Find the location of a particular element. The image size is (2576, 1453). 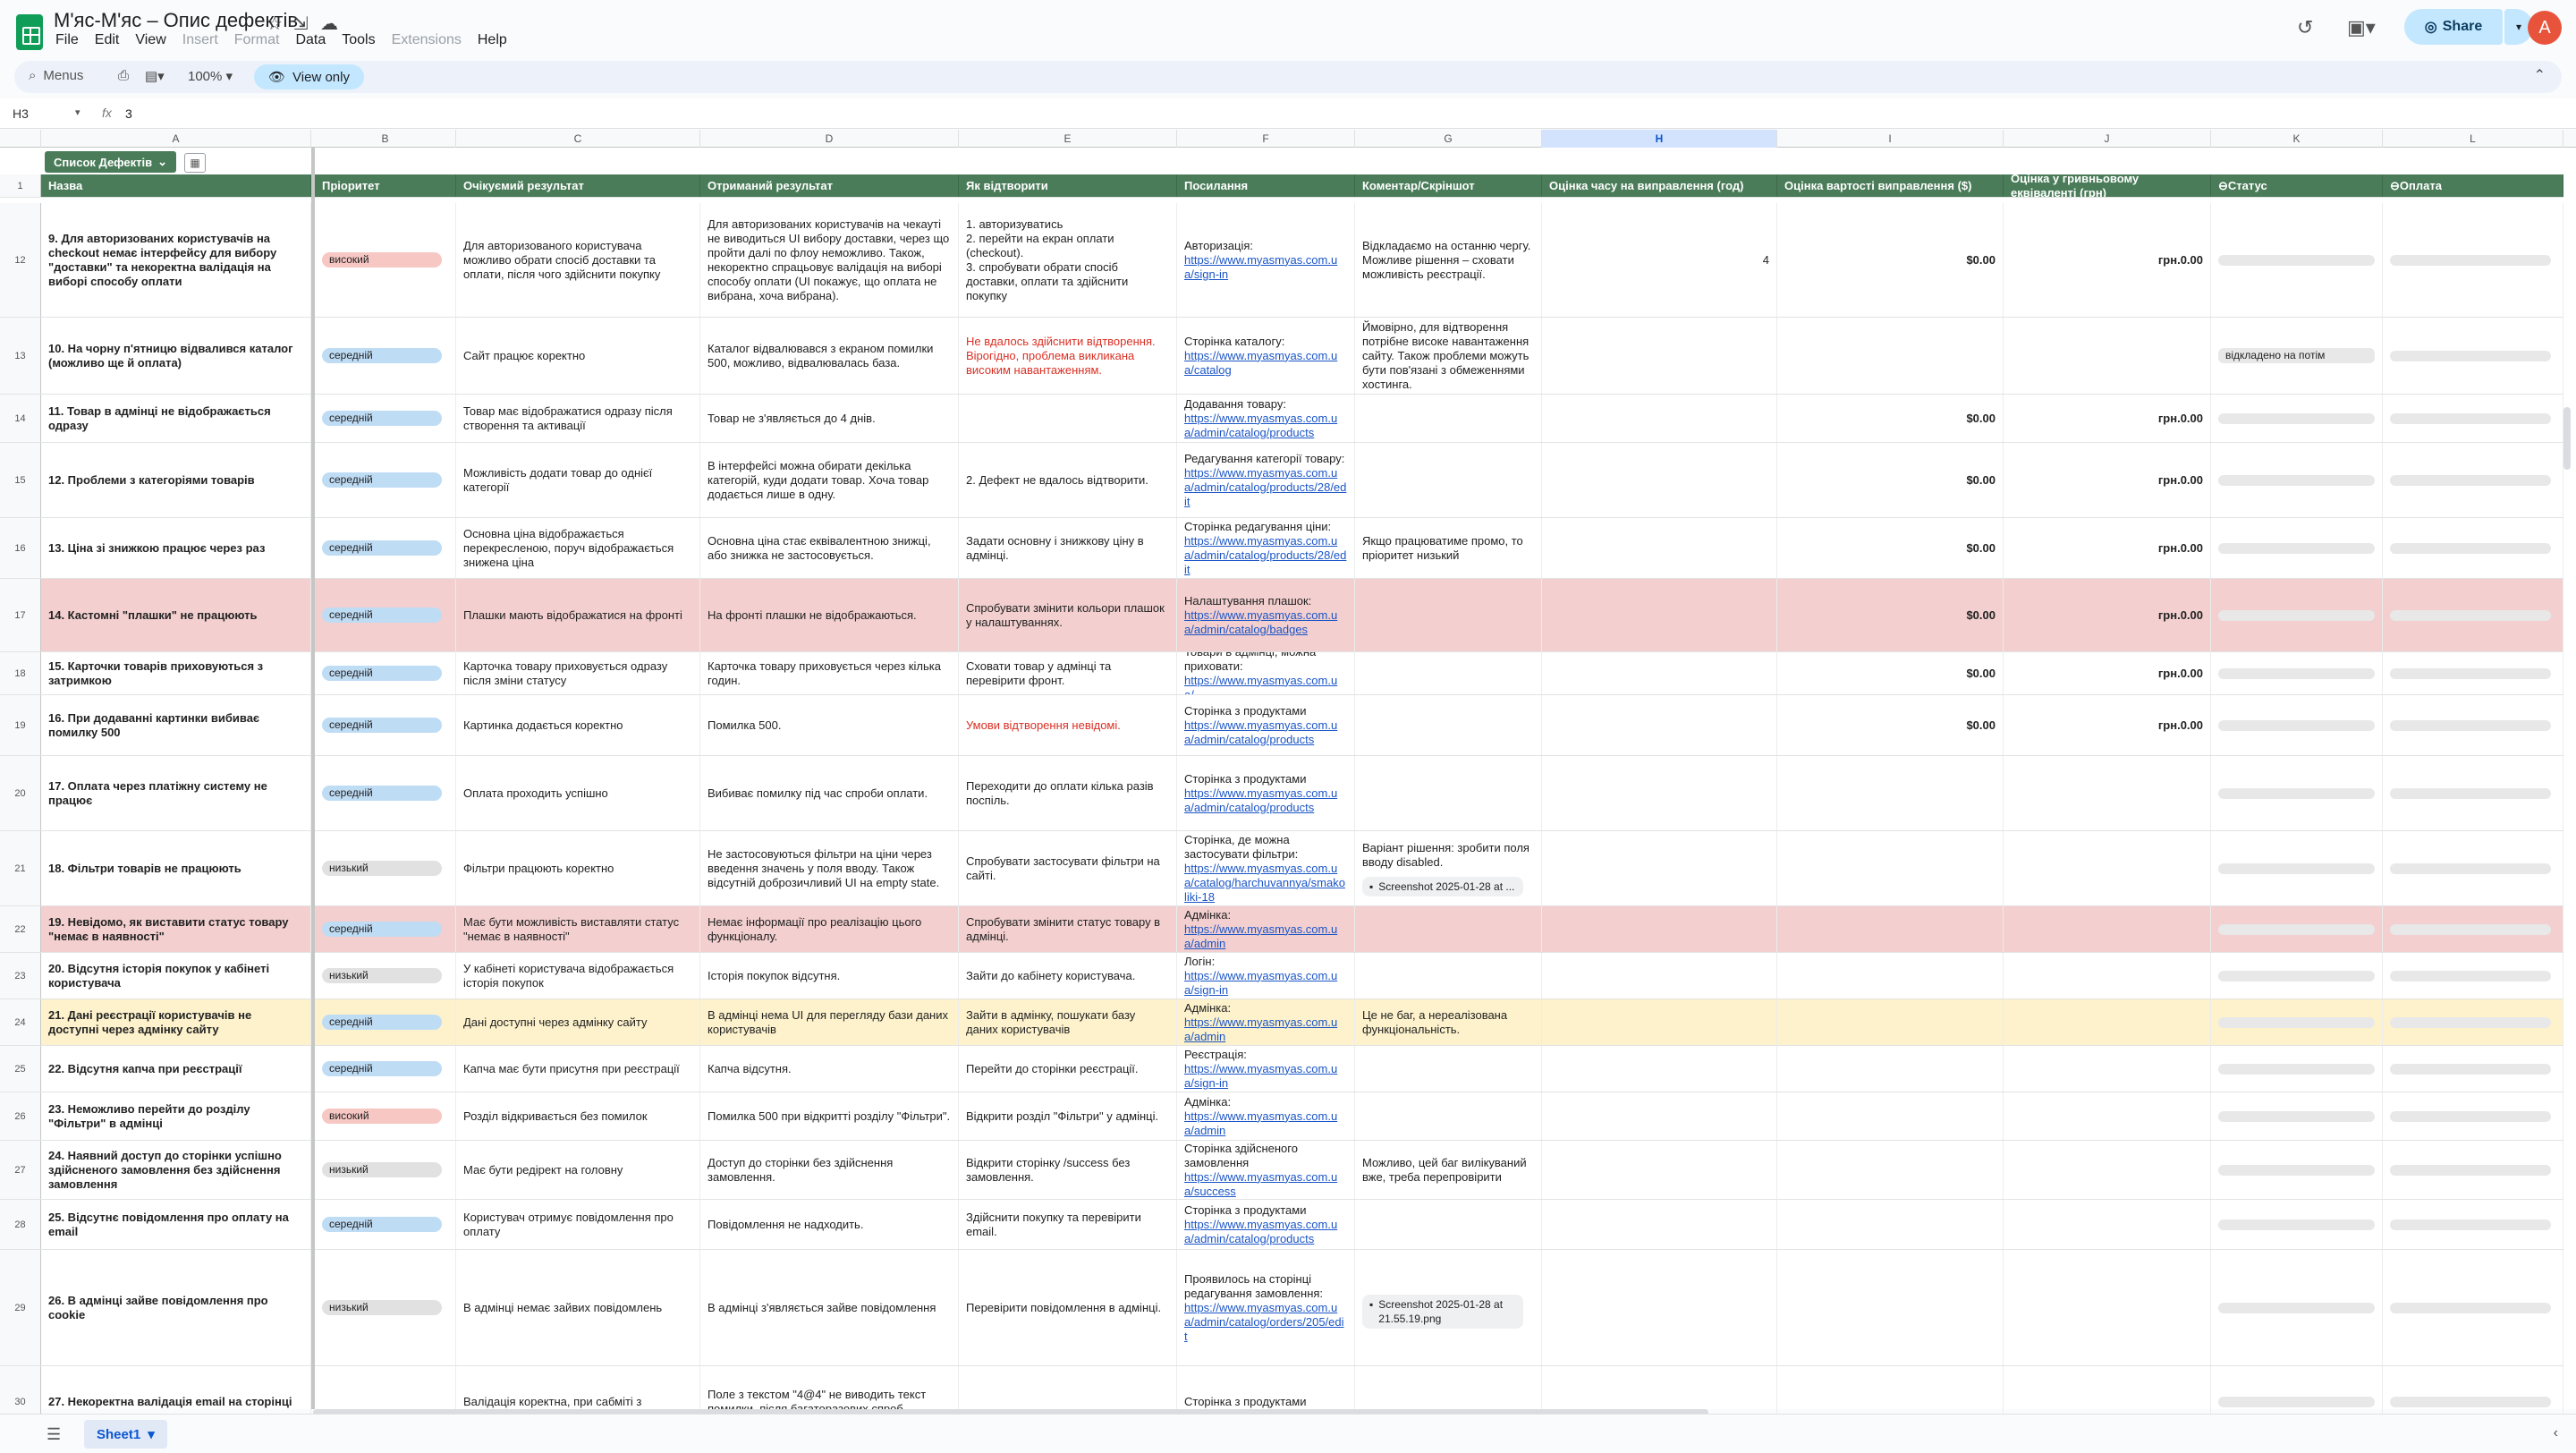

header-cell-h: Оцінка часу на виправлення (год) is located at coordinates (1659, 185).